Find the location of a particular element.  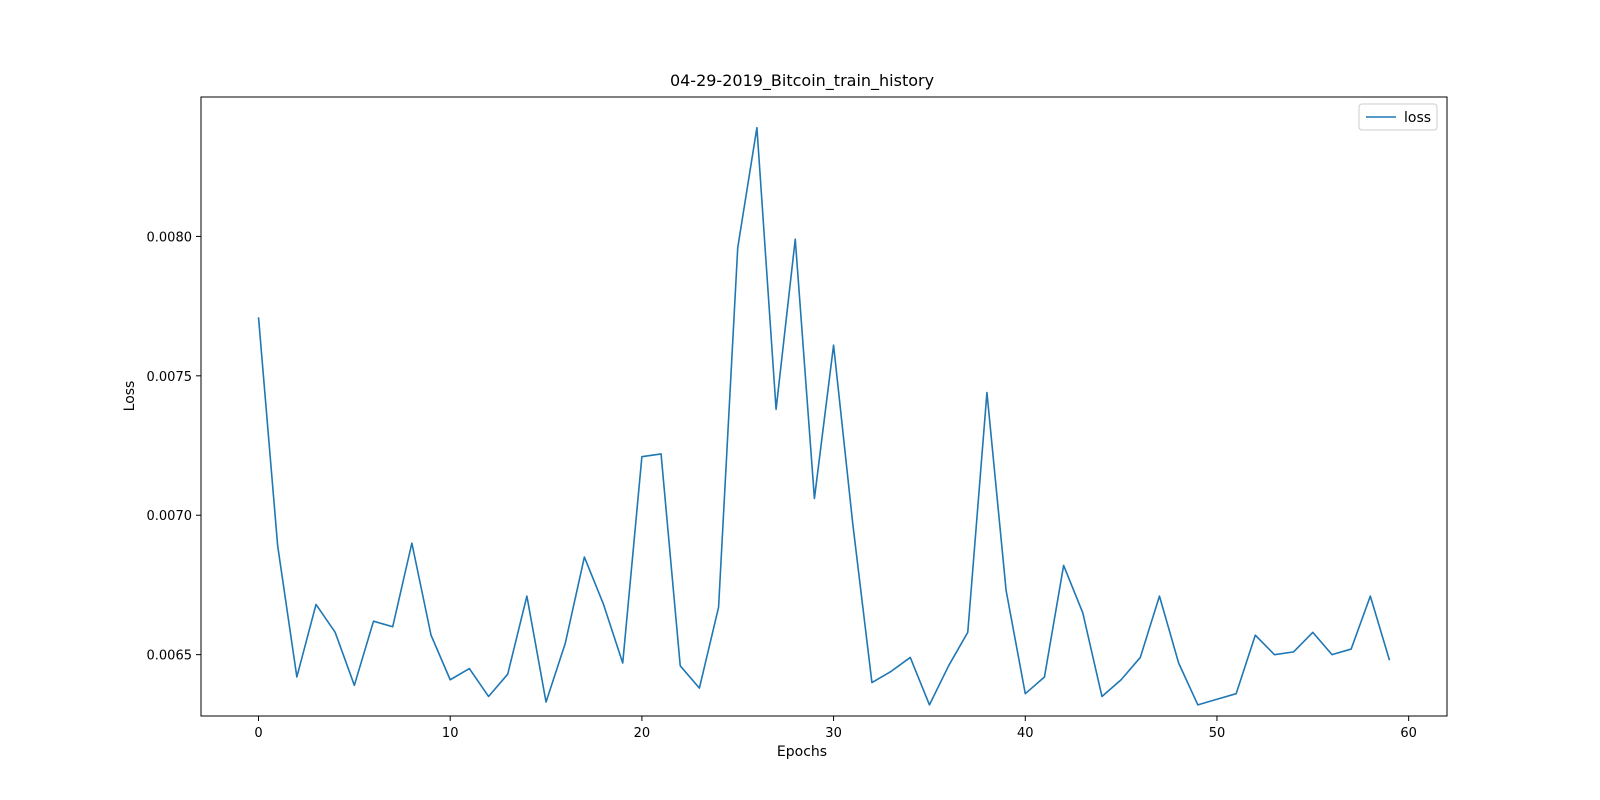

y-tick-label: 0.0075 is located at coordinates (170, 377).